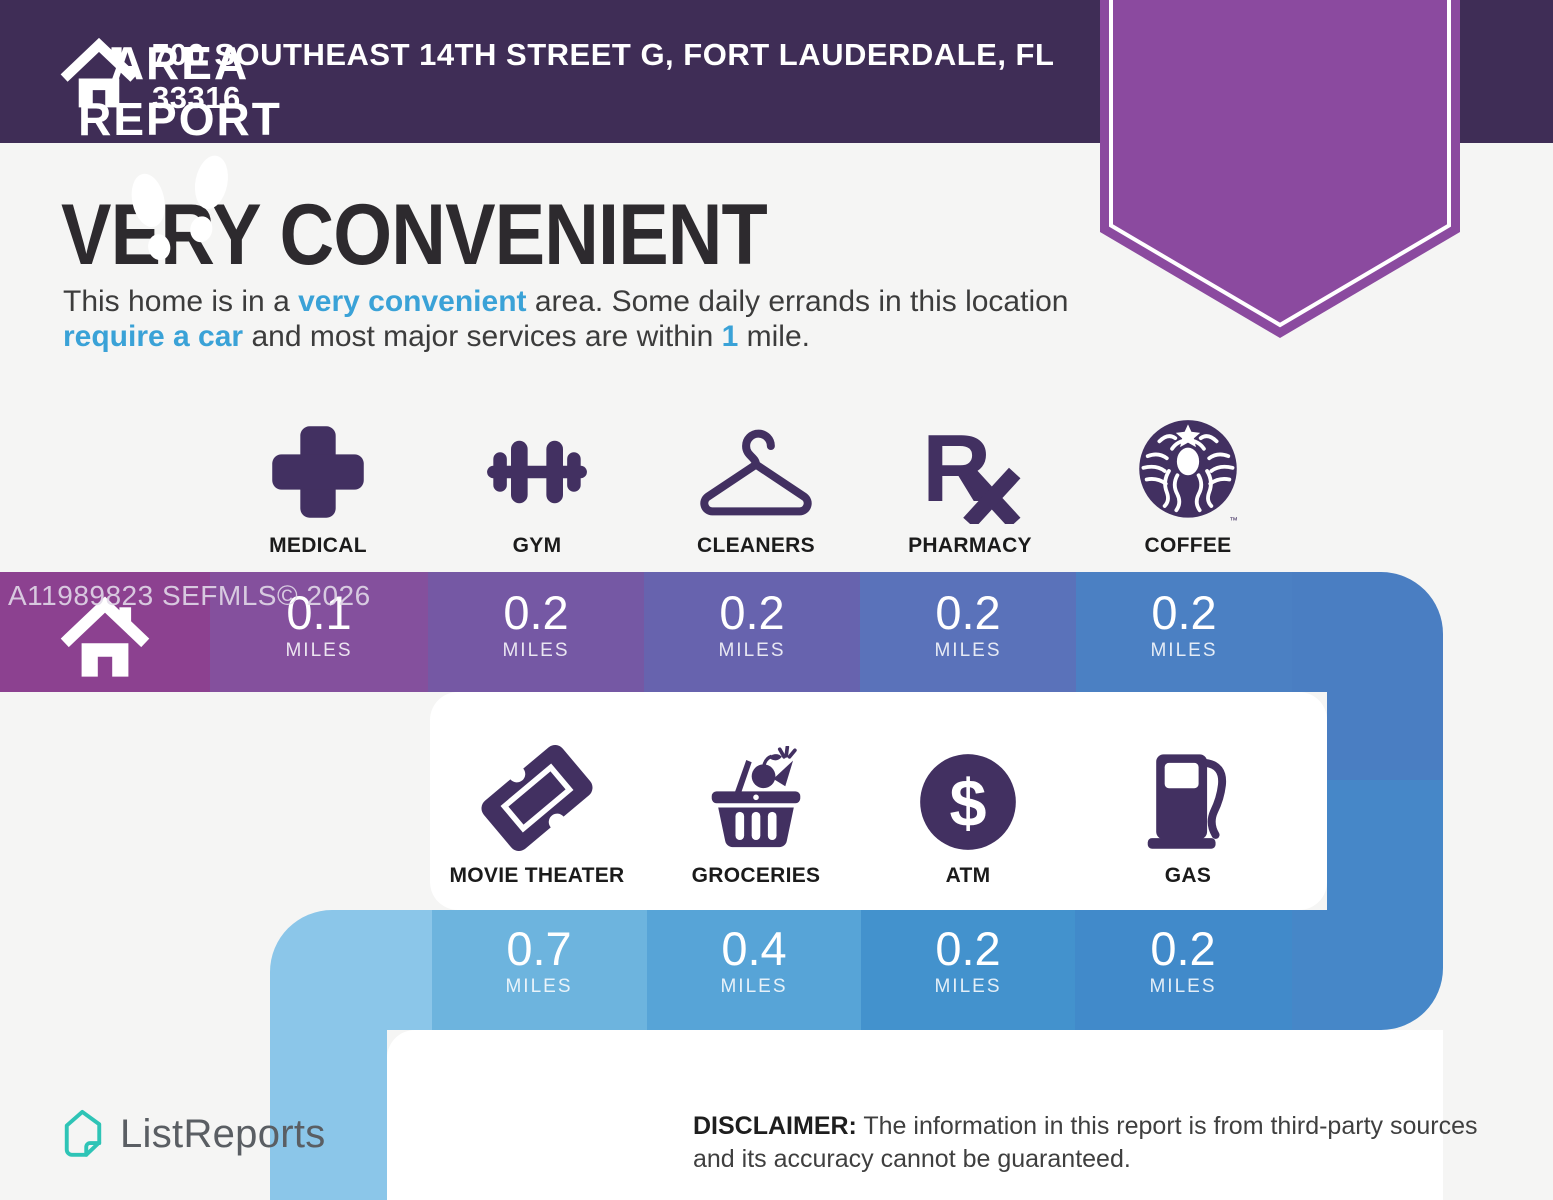 This screenshot has height=1200, width=1553. I want to click on path-stripe-right-lower, so click(1385, 845).